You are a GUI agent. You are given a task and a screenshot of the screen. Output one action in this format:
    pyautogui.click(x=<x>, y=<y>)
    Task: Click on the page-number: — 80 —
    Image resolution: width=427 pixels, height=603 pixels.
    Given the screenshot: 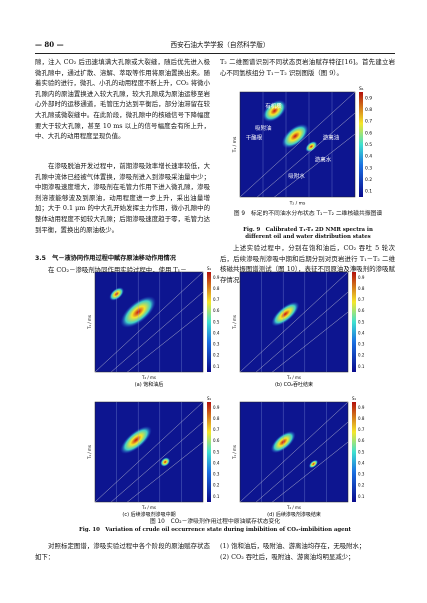 What is the action you would take?
    pyautogui.click(x=49, y=44)
    